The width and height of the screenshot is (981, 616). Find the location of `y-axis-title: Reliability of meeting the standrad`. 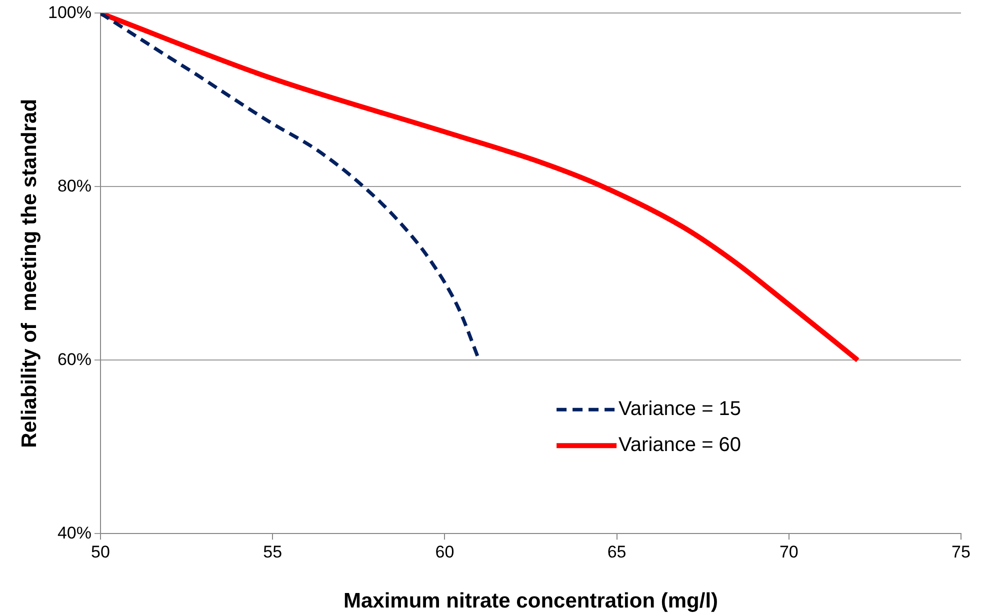

y-axis-title: Reliability of meeting the standrad is located at coordinates (29, 273).